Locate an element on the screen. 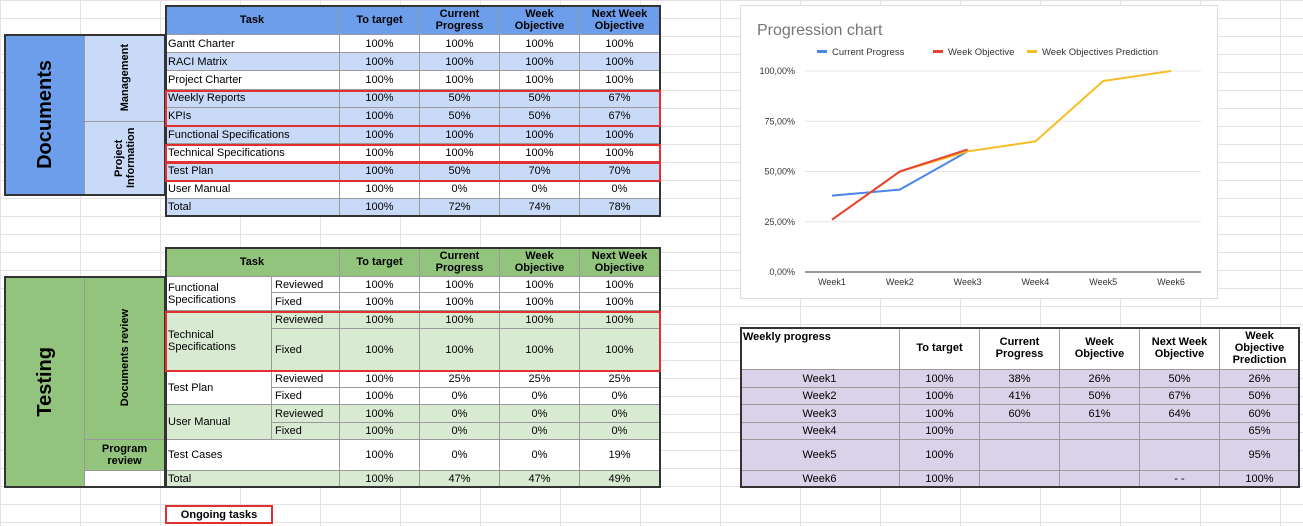  test-row-current: 25% is located at coordinates (460, 379).